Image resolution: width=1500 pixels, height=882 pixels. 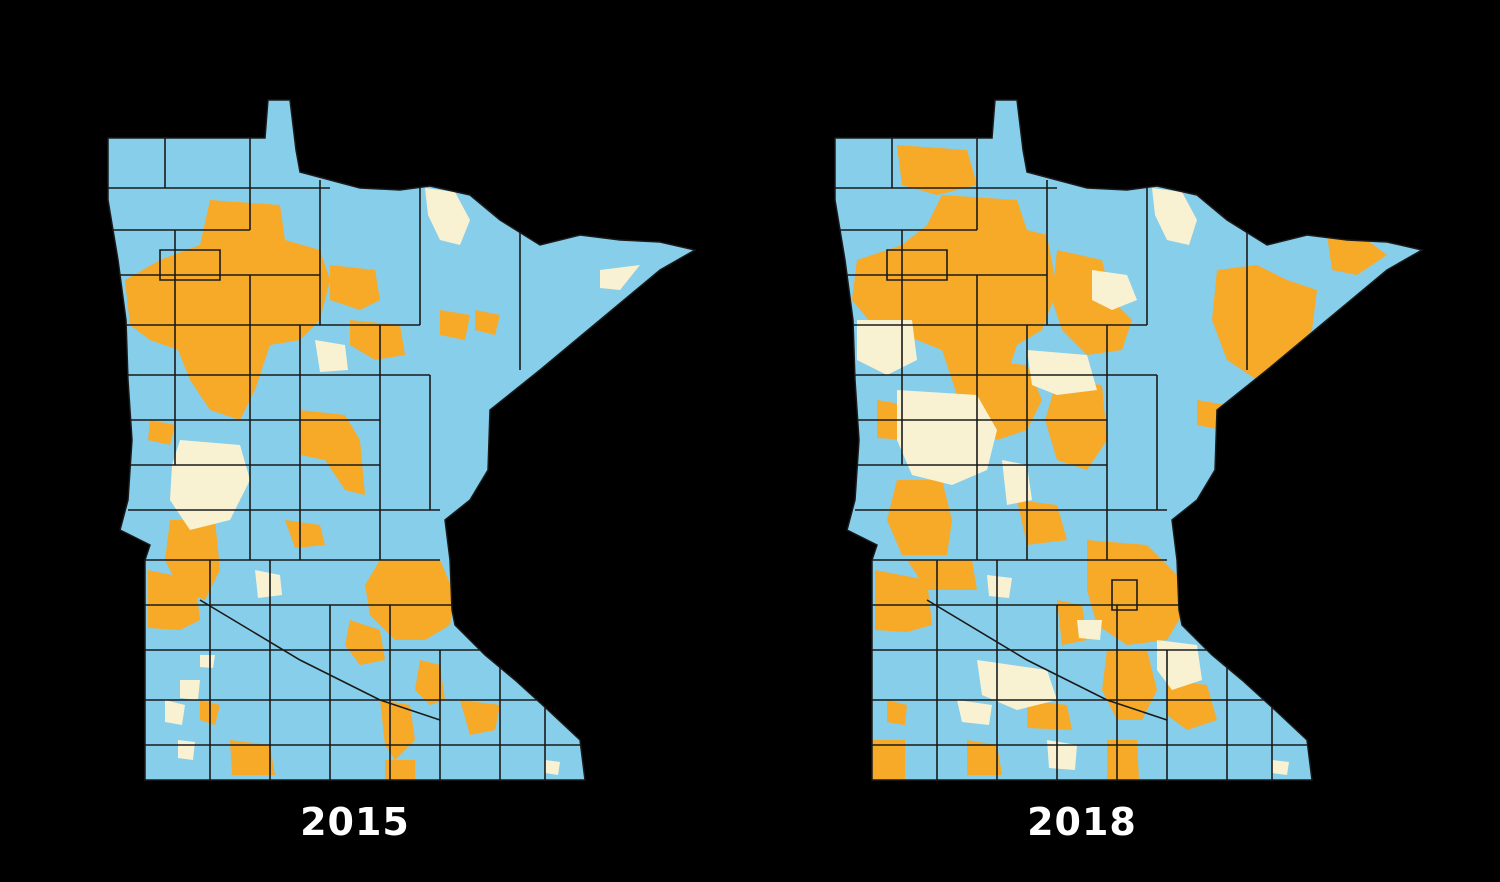 What do you see at coordinates (1082, 822) in the screenshot?
I see `year-label-2018: 2018` at bounding box center [1082, 822].